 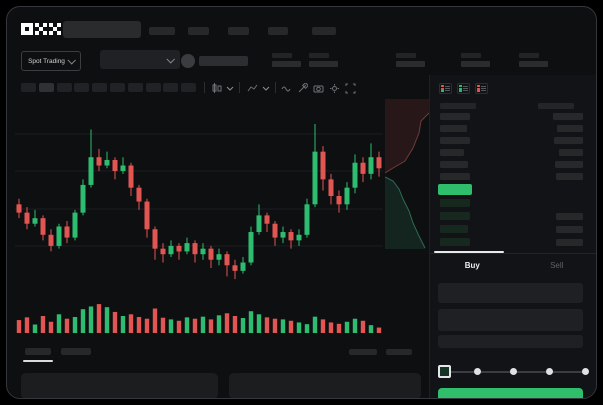 What do you see at coordinates (510, 393) in the screenshot?
I see `buy-submit-button` at bounding box center [510, 393].